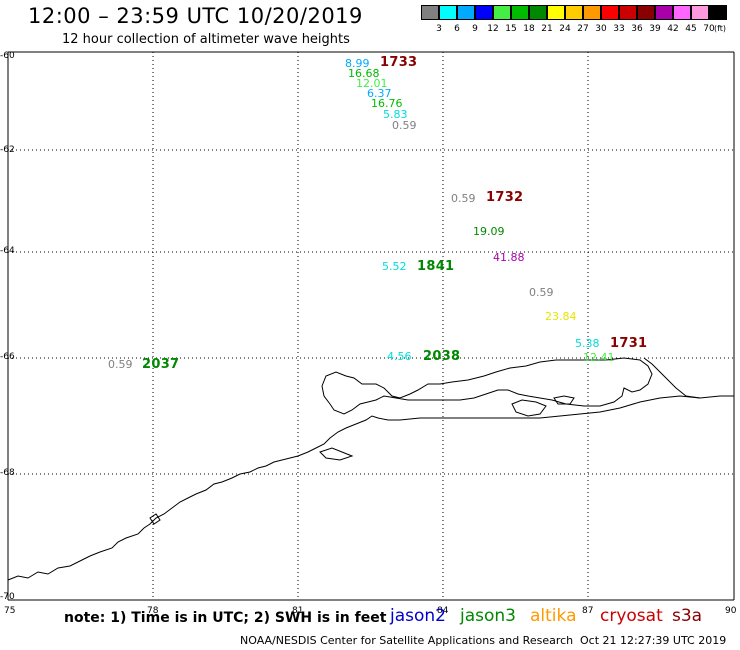 The image size is (740, 650). I want to click on legend-label: 9, so click(475, 29).